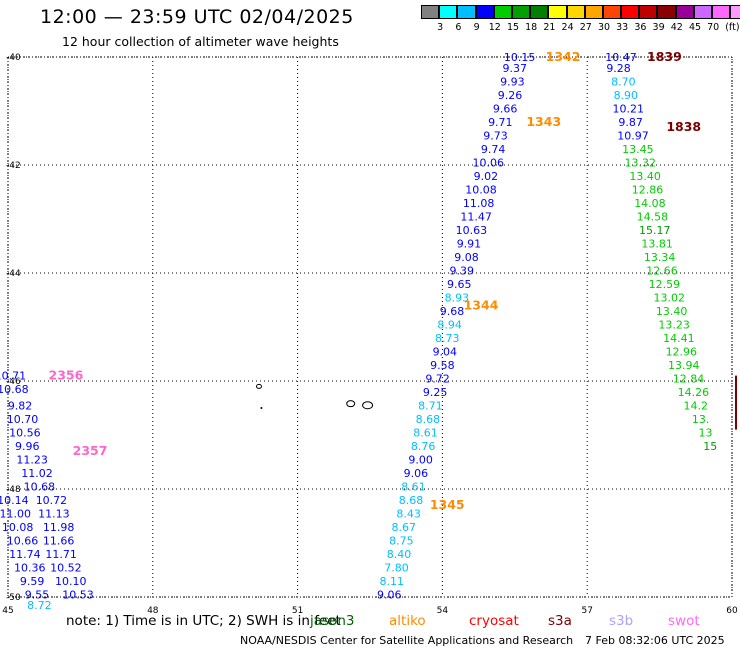 The width and height of the screenshot is (740, 650). What do you see at coordinates (197, 17) in the screenshot?
I see `map-title: 12:00 — 23:59 UTC 02/04/2025` at bounding box center [197, 17].